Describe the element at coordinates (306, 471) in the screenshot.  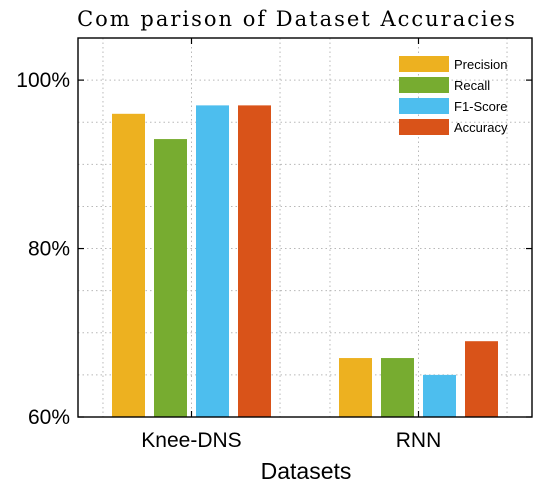
I see `x-axis-label: Datasets` at that location.